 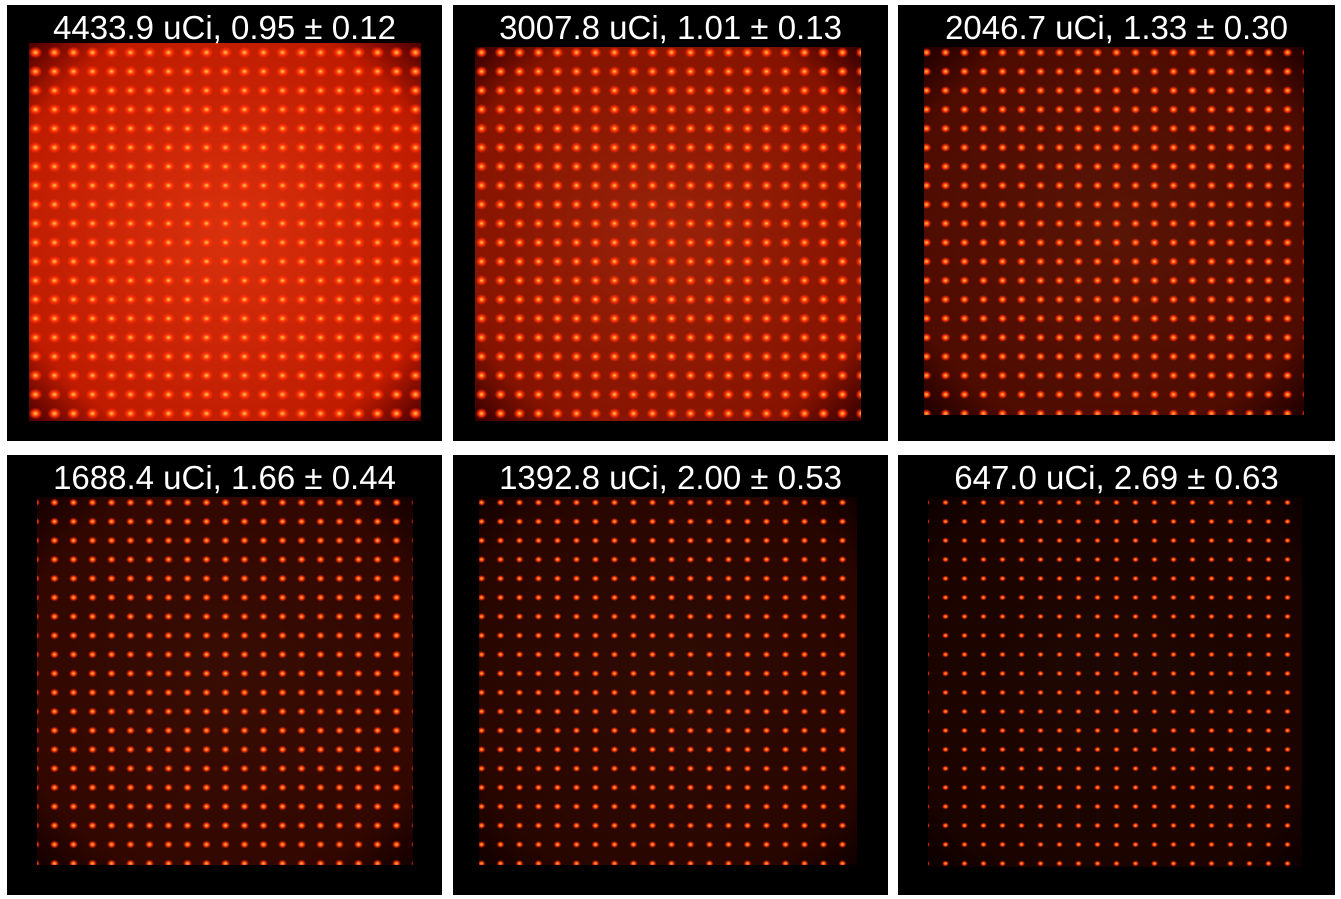 I want to click on panel-label: 4433.9 uCi, 0.95 ± 0.12, so click(x=224, y=27).